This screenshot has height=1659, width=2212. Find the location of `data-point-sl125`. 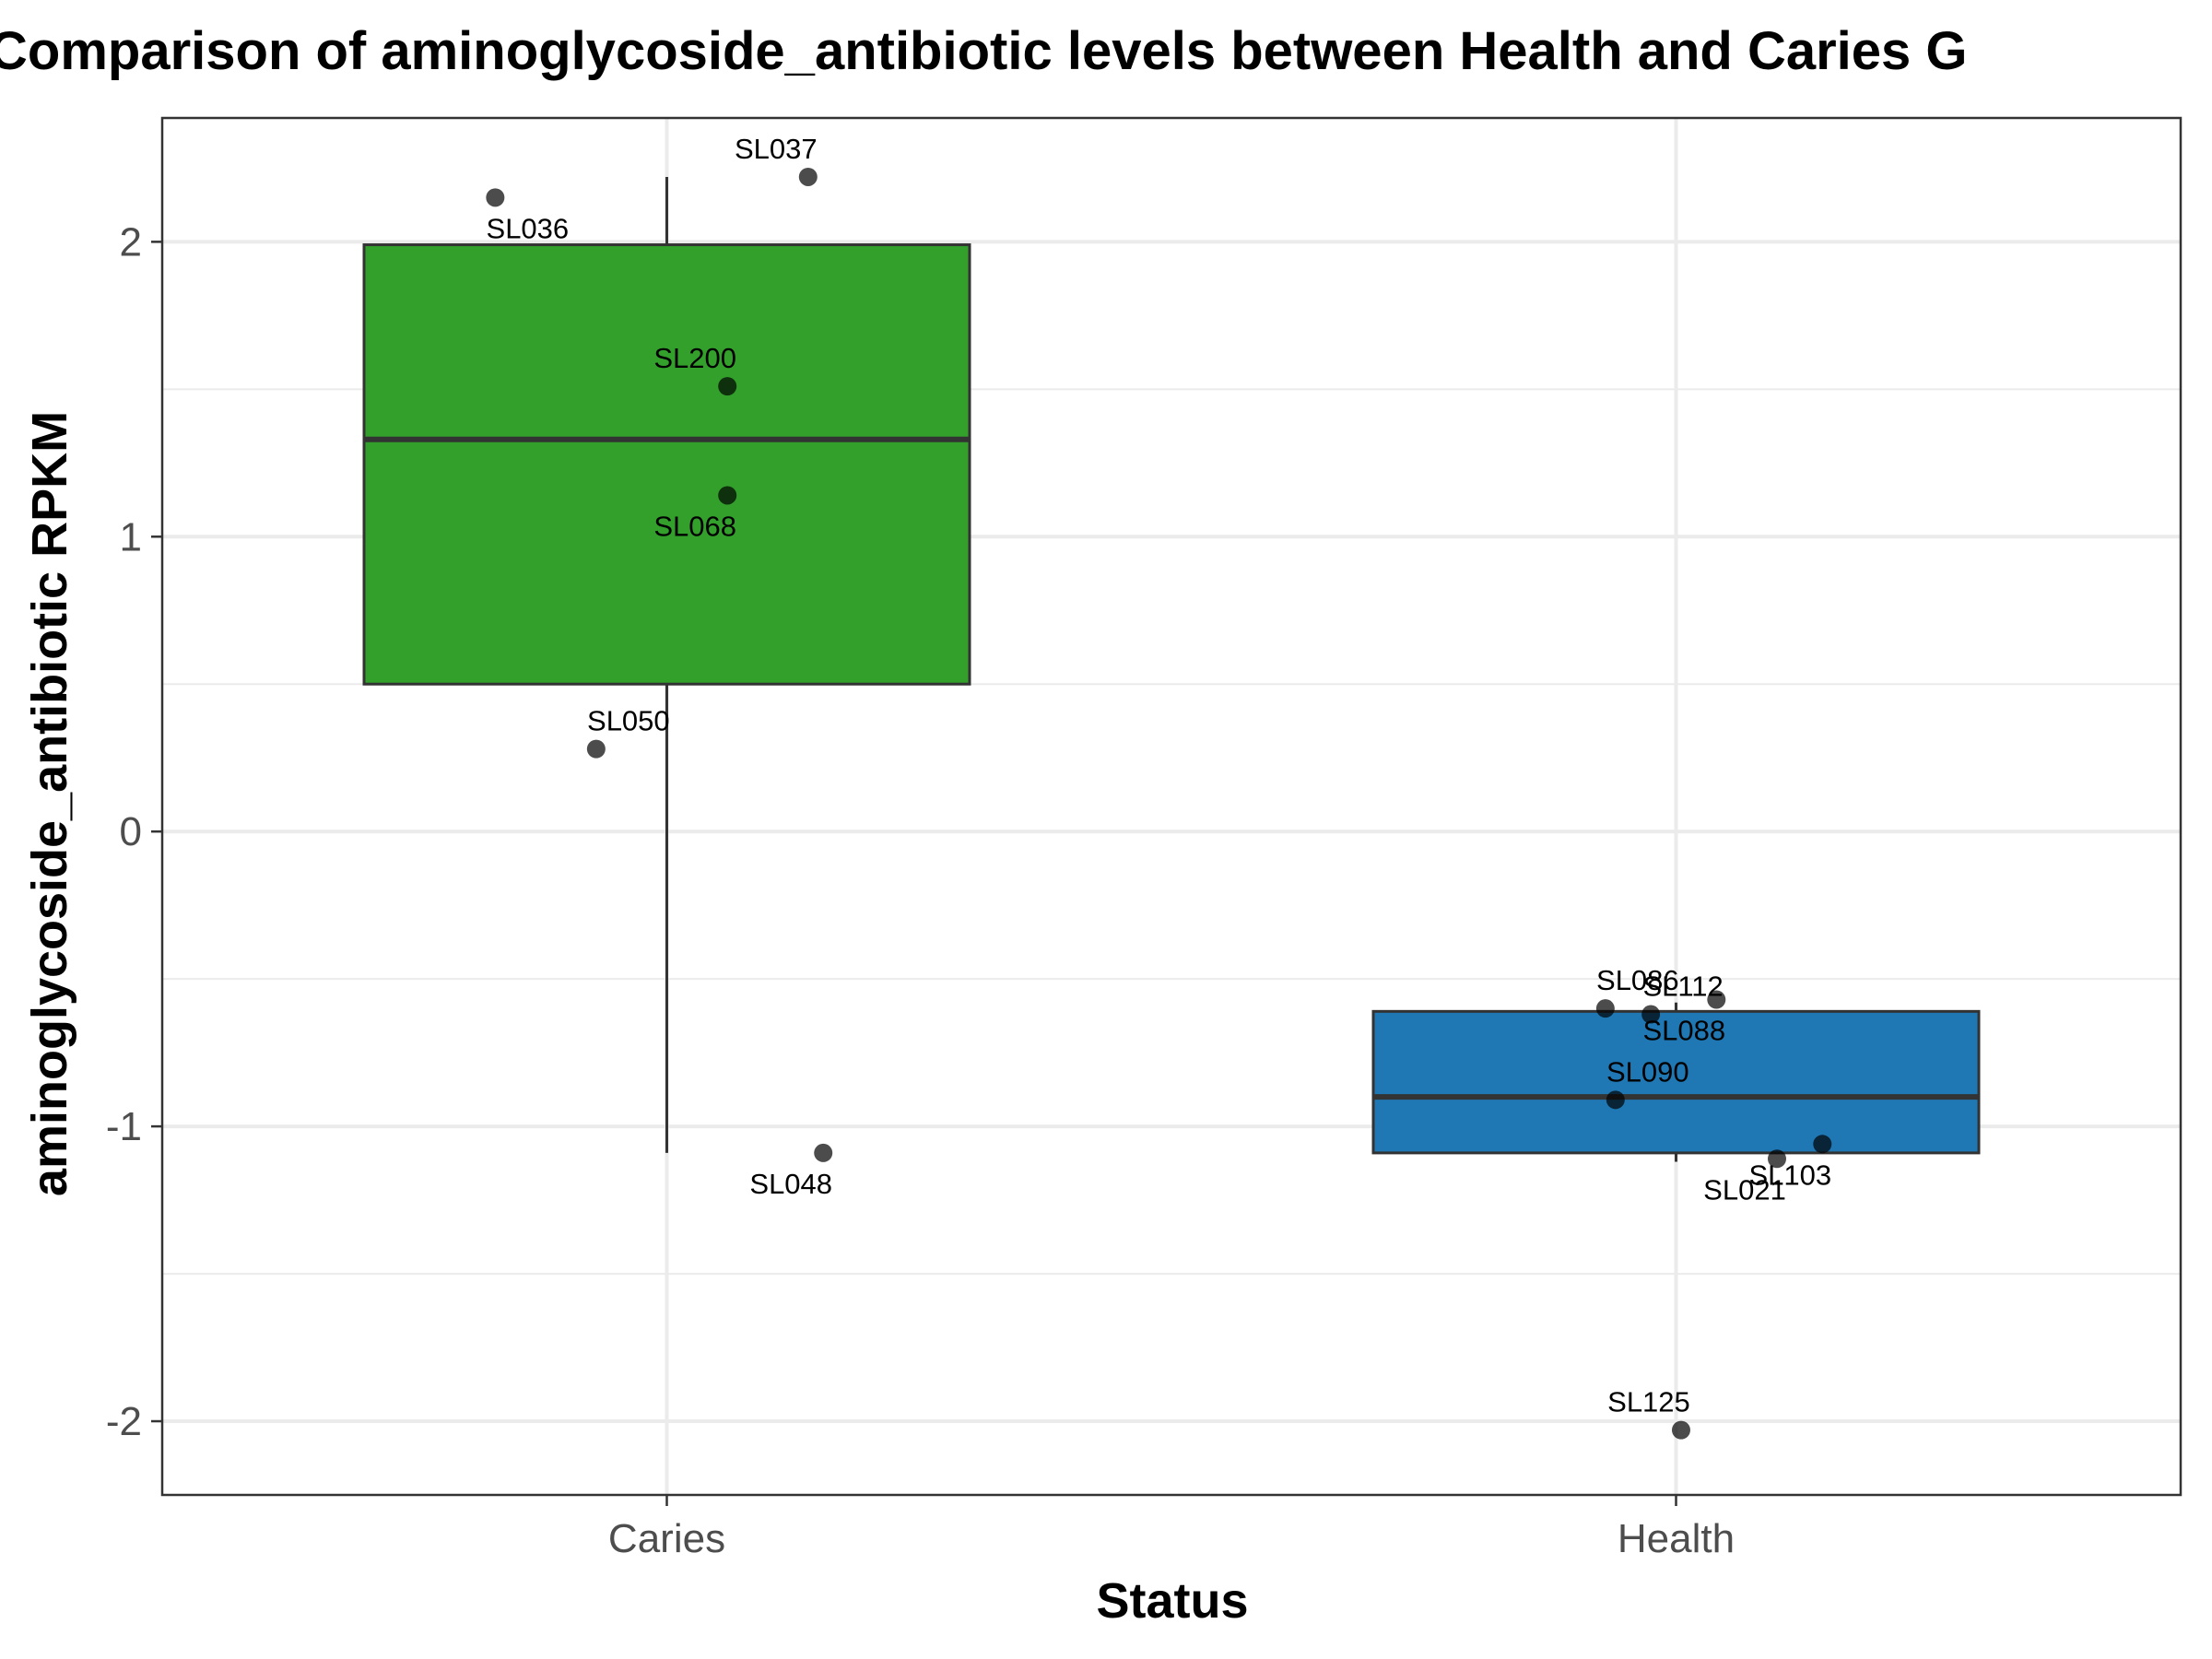

data-point-sl125 is located at coordinates (1680, 1430).